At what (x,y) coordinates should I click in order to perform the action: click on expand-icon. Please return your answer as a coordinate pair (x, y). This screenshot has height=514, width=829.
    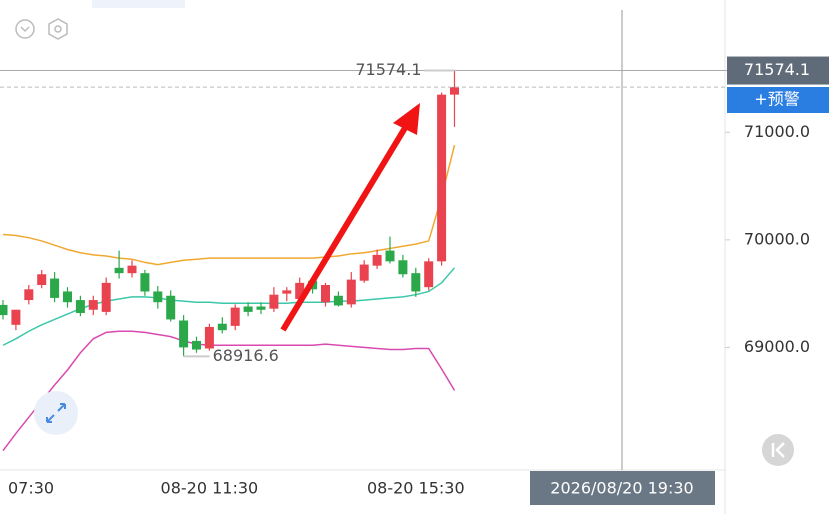
    Looking at the image, I should click on (56, 413).